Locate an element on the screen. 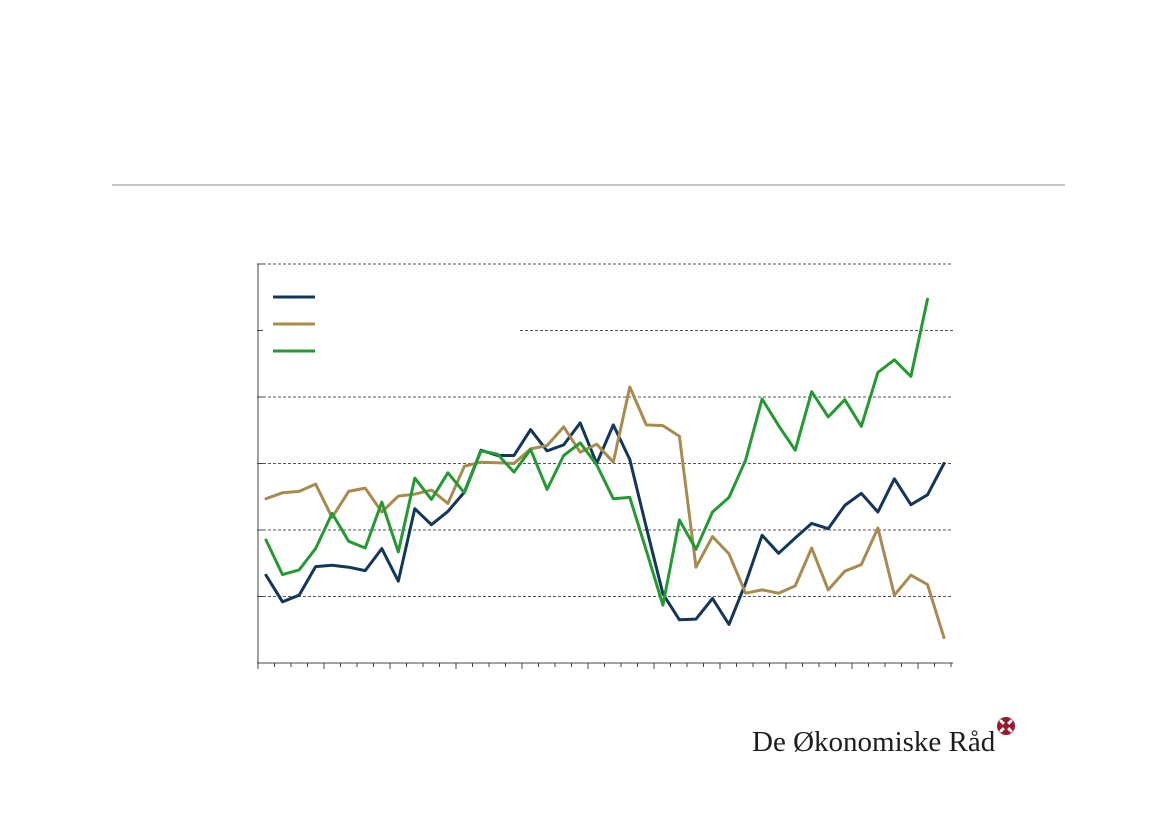 This screenshot has width=1169, height=826. chart-legend is located at coordinates (294, 324).